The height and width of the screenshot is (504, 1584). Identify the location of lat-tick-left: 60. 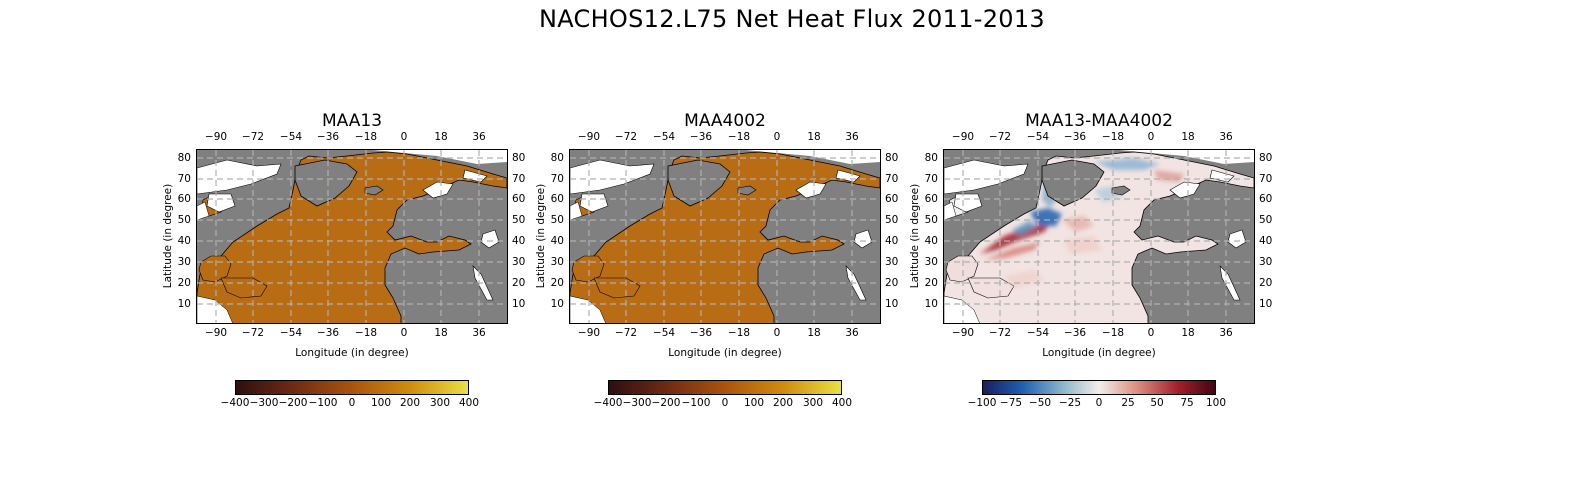
(931, 199).